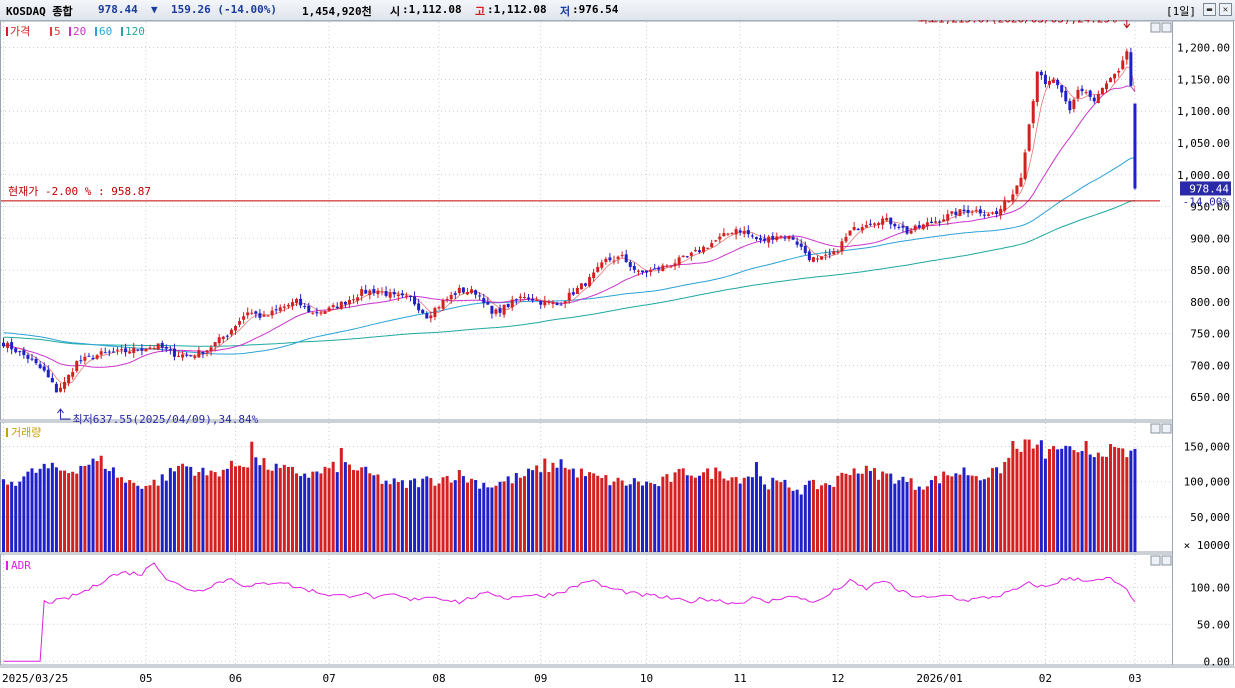 The width and height of the screenshot is (1235, 688). What do you see at coordinates (26, 432) in the screenshot?
I see `volume-legend: 거래량` at bounding box center [26, 432].